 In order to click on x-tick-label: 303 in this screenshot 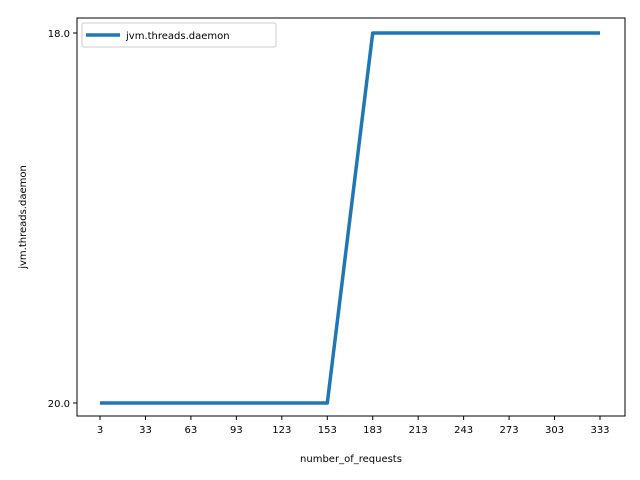, I will do `click(554, 430)`.